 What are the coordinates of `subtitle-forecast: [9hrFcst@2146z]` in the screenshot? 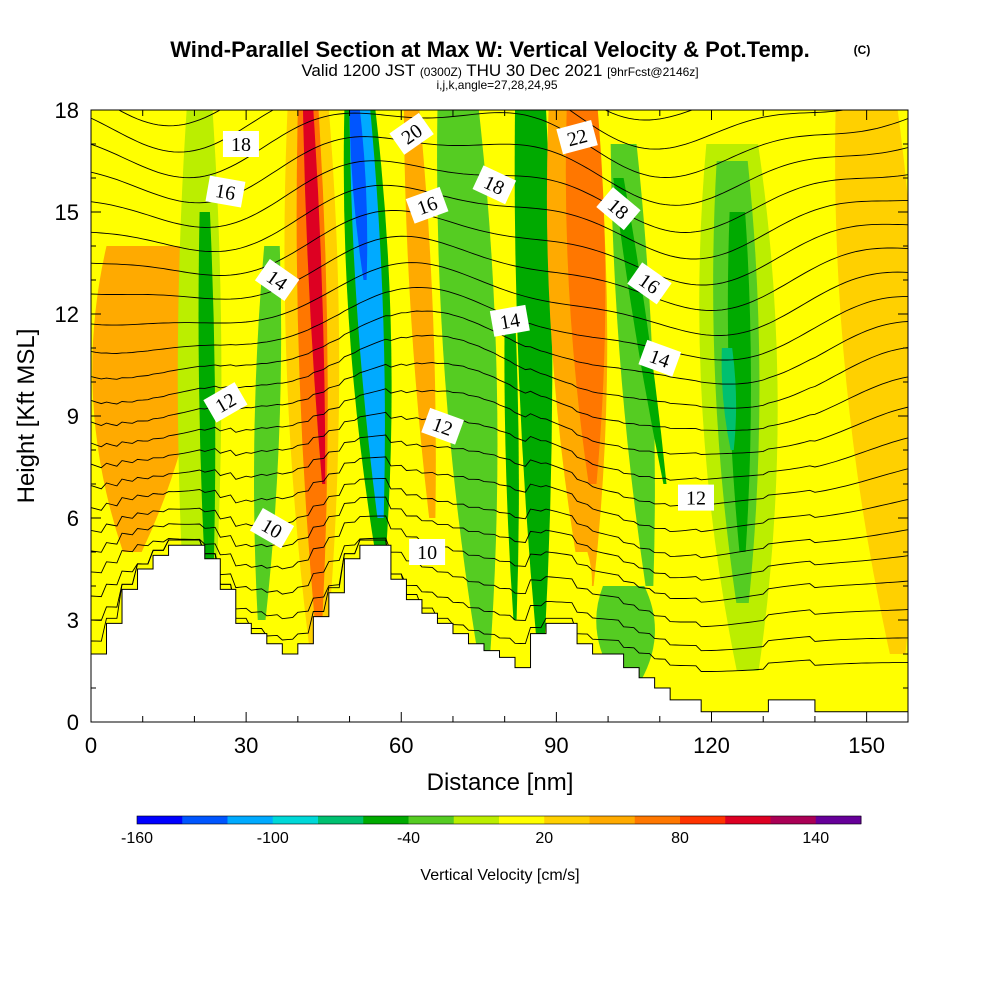 It's located at (653, 72).